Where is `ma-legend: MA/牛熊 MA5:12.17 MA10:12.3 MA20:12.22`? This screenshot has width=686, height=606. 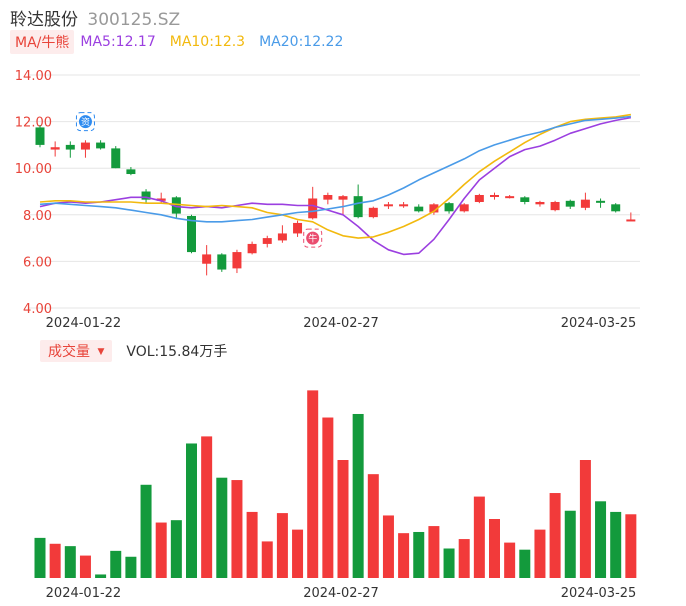
ma-legend: MA/牛熊 MA5:12.17 MA10:12.3 MA20:12.22 is located at coordinates (183, 42).